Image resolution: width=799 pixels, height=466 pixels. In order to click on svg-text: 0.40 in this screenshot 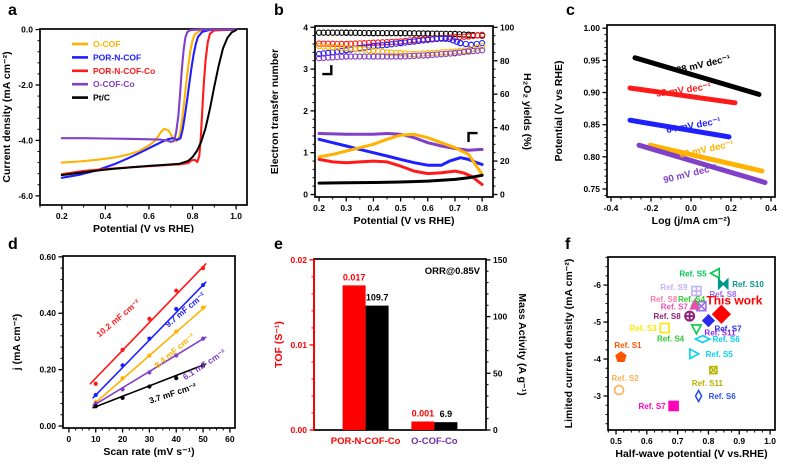, I will do `click(47, 313)`.